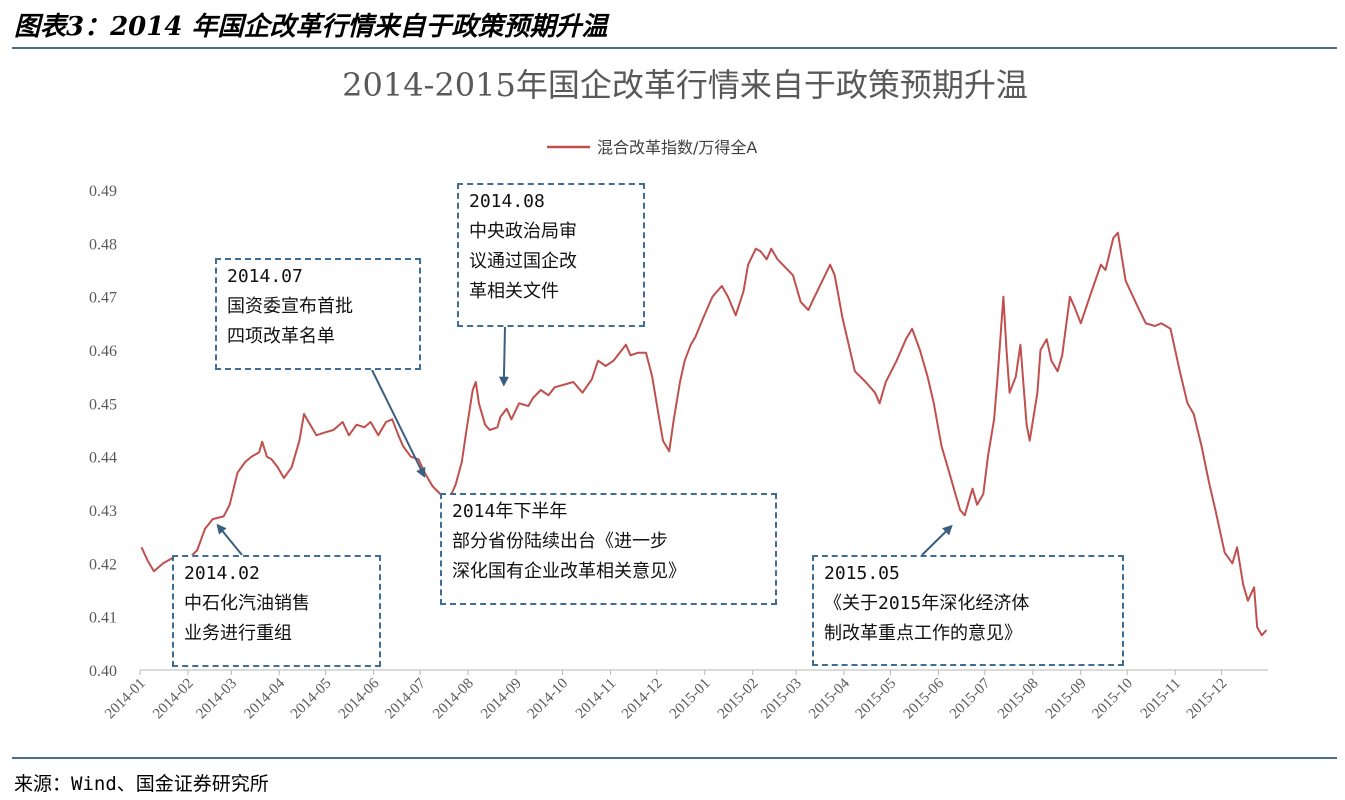 The height and width of the screenshot is (800, 1345). I want to click on x-tick-label: 2014-01, so click(125, 699).